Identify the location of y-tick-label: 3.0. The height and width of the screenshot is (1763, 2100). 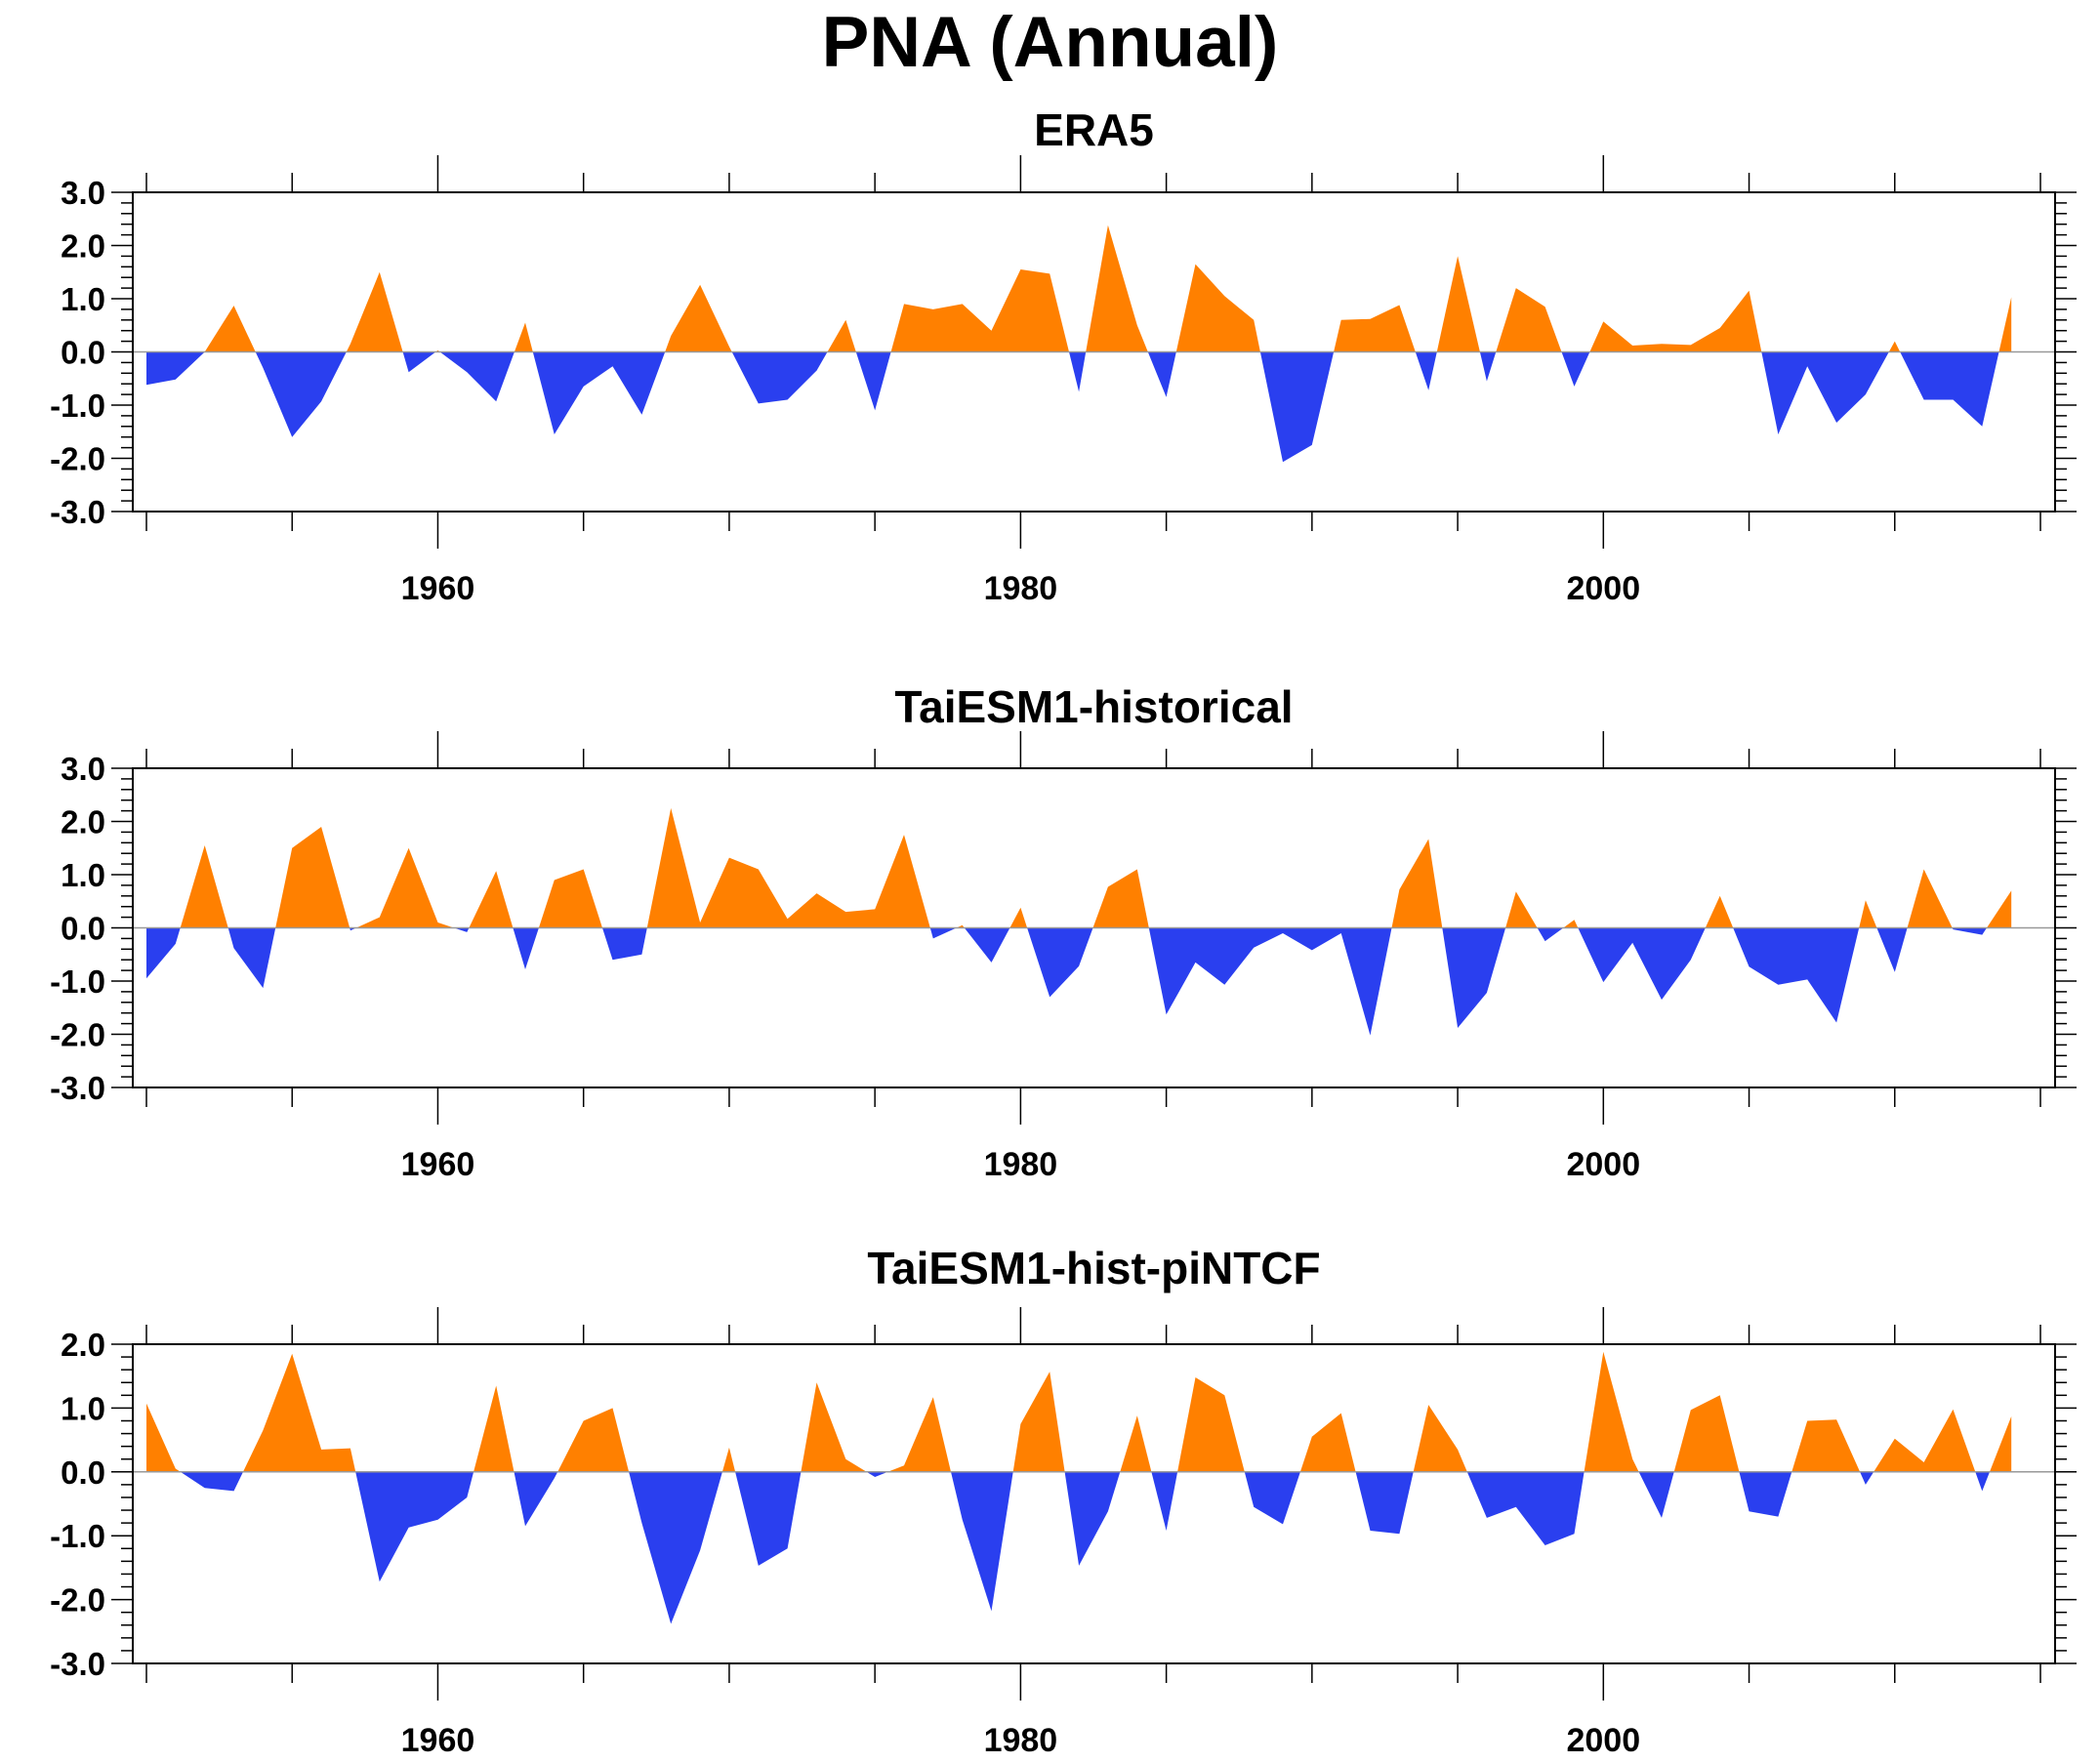
(83, 769).